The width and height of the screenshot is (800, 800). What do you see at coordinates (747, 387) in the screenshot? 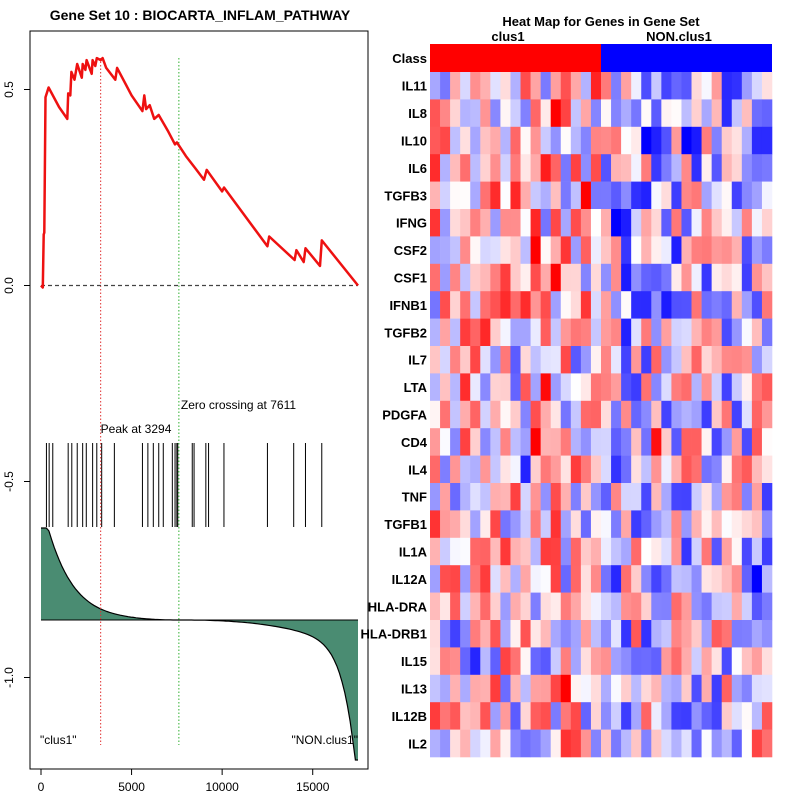
I see `heat-cell-r12-c32` at bounding box center [747, 387].